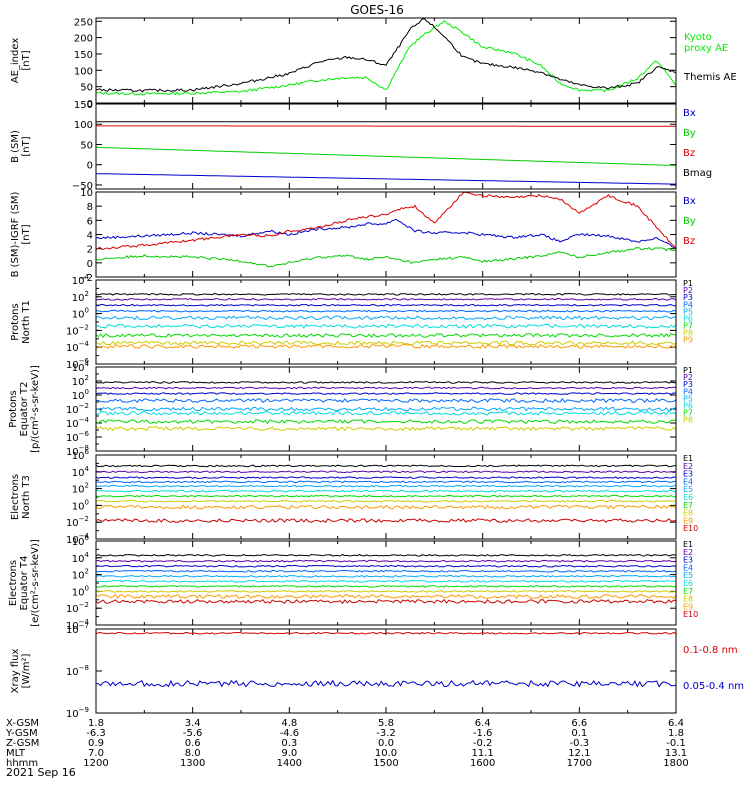  Describe the element at coordinates (26, 322) in the screenshot. I see `y-axis-label: North T1` at that location.